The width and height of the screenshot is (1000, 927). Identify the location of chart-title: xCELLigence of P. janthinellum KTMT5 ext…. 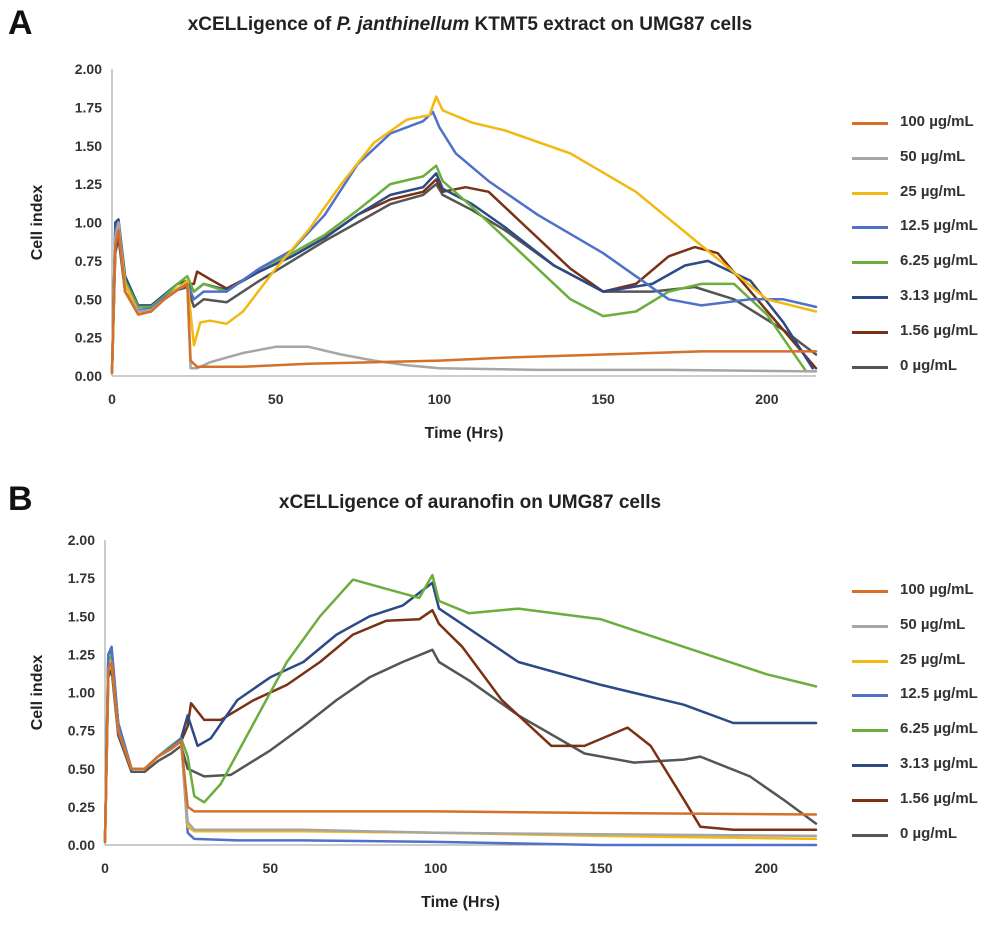
(470, 25).